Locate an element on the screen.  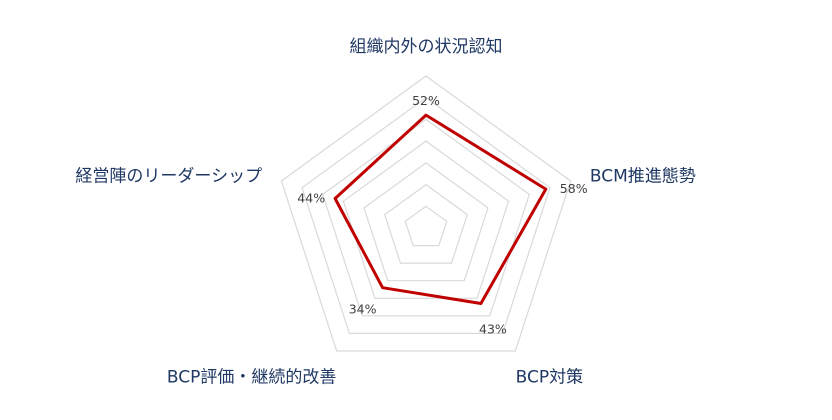
series-layer is located at coordinates (440, 209).